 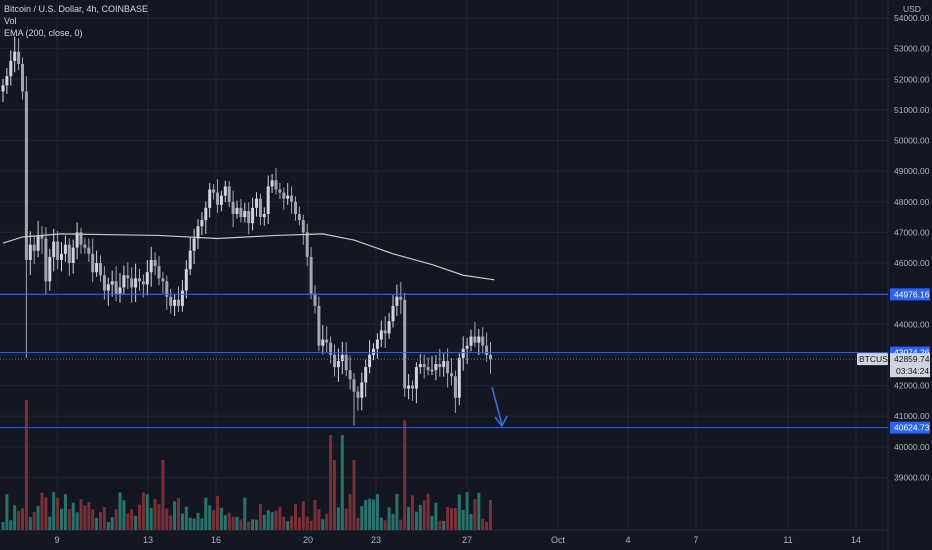 What do you see at coordinates (248, 257) in the screenshot?
I see `ema-200-line` at bounding box center [248, 257].